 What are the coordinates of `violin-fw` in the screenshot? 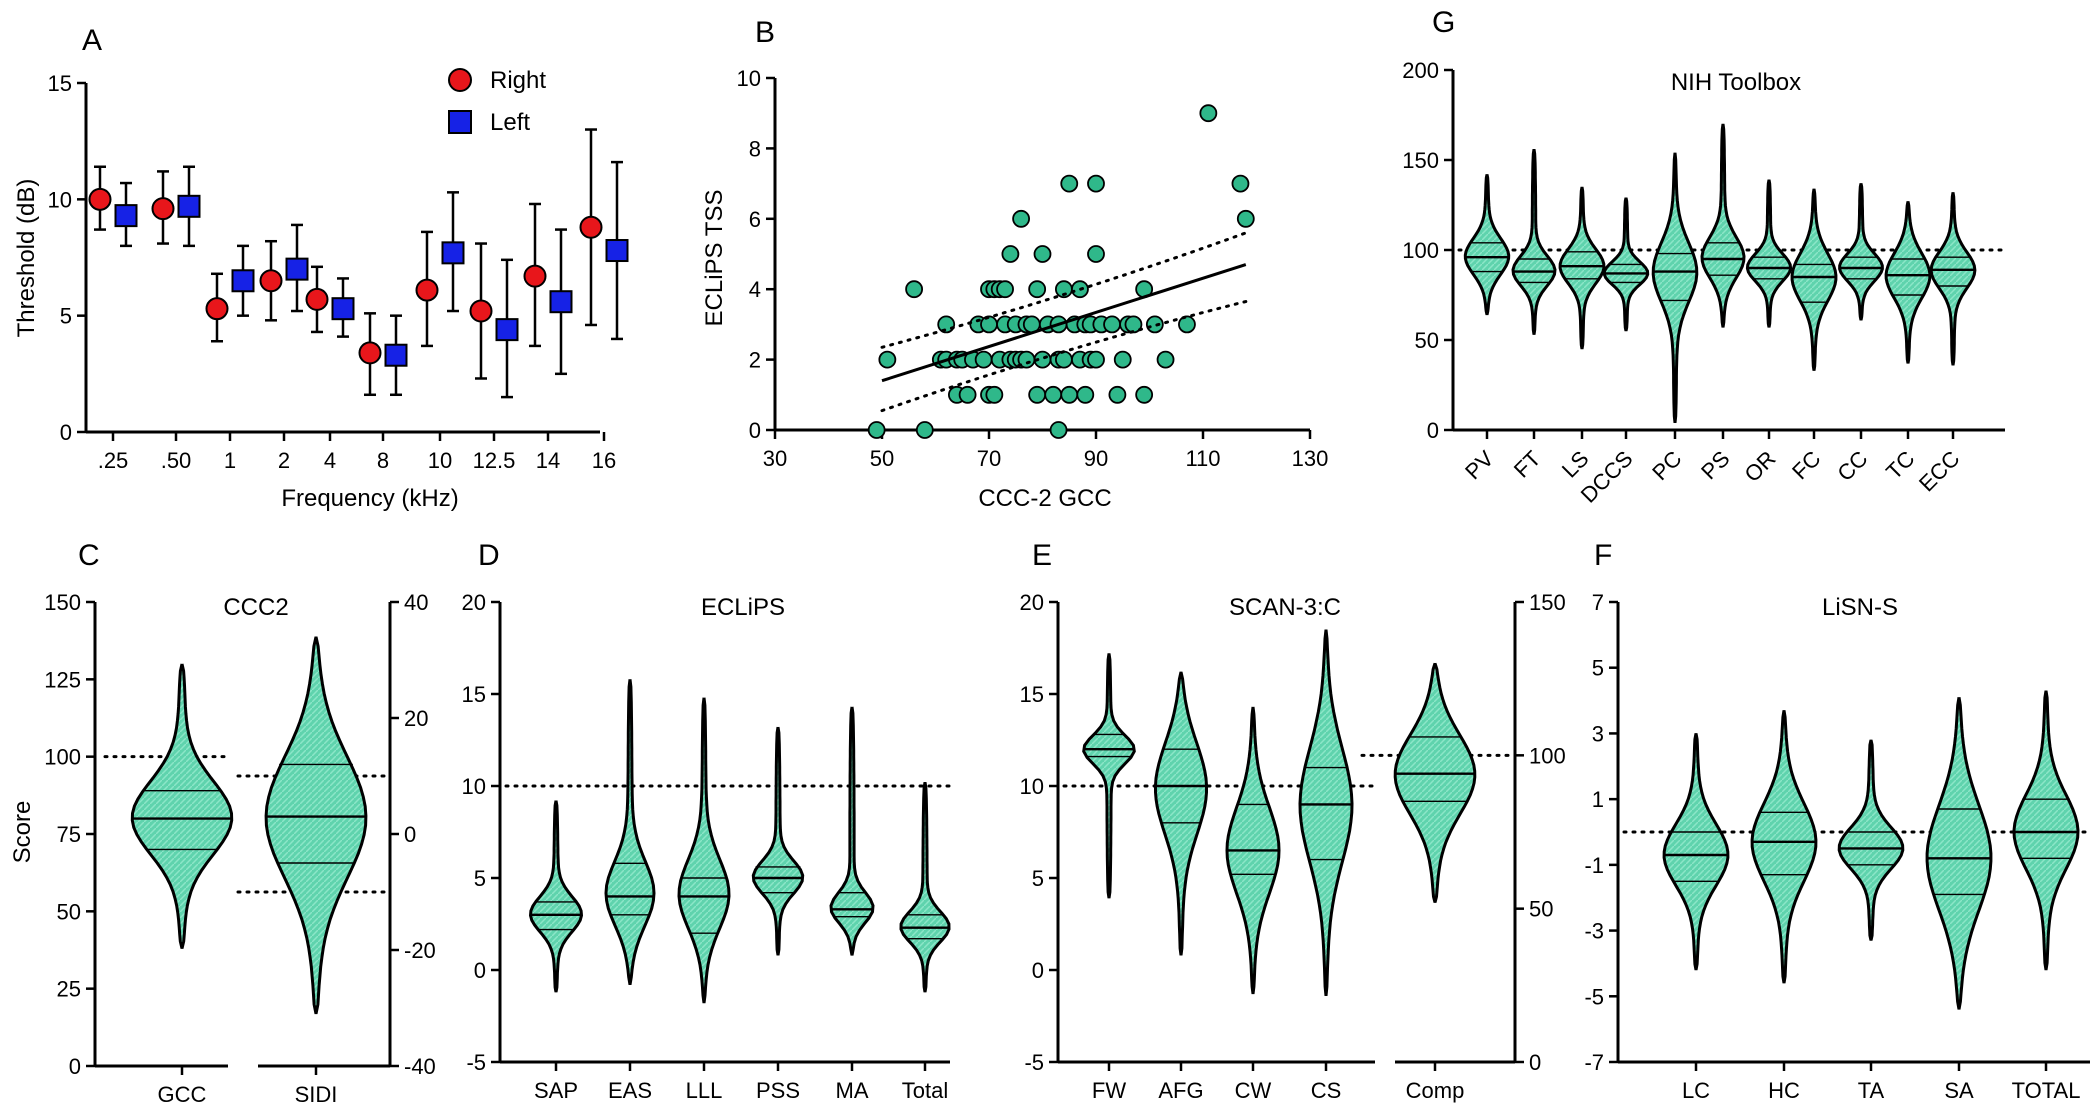 It's located at (1109, 776).